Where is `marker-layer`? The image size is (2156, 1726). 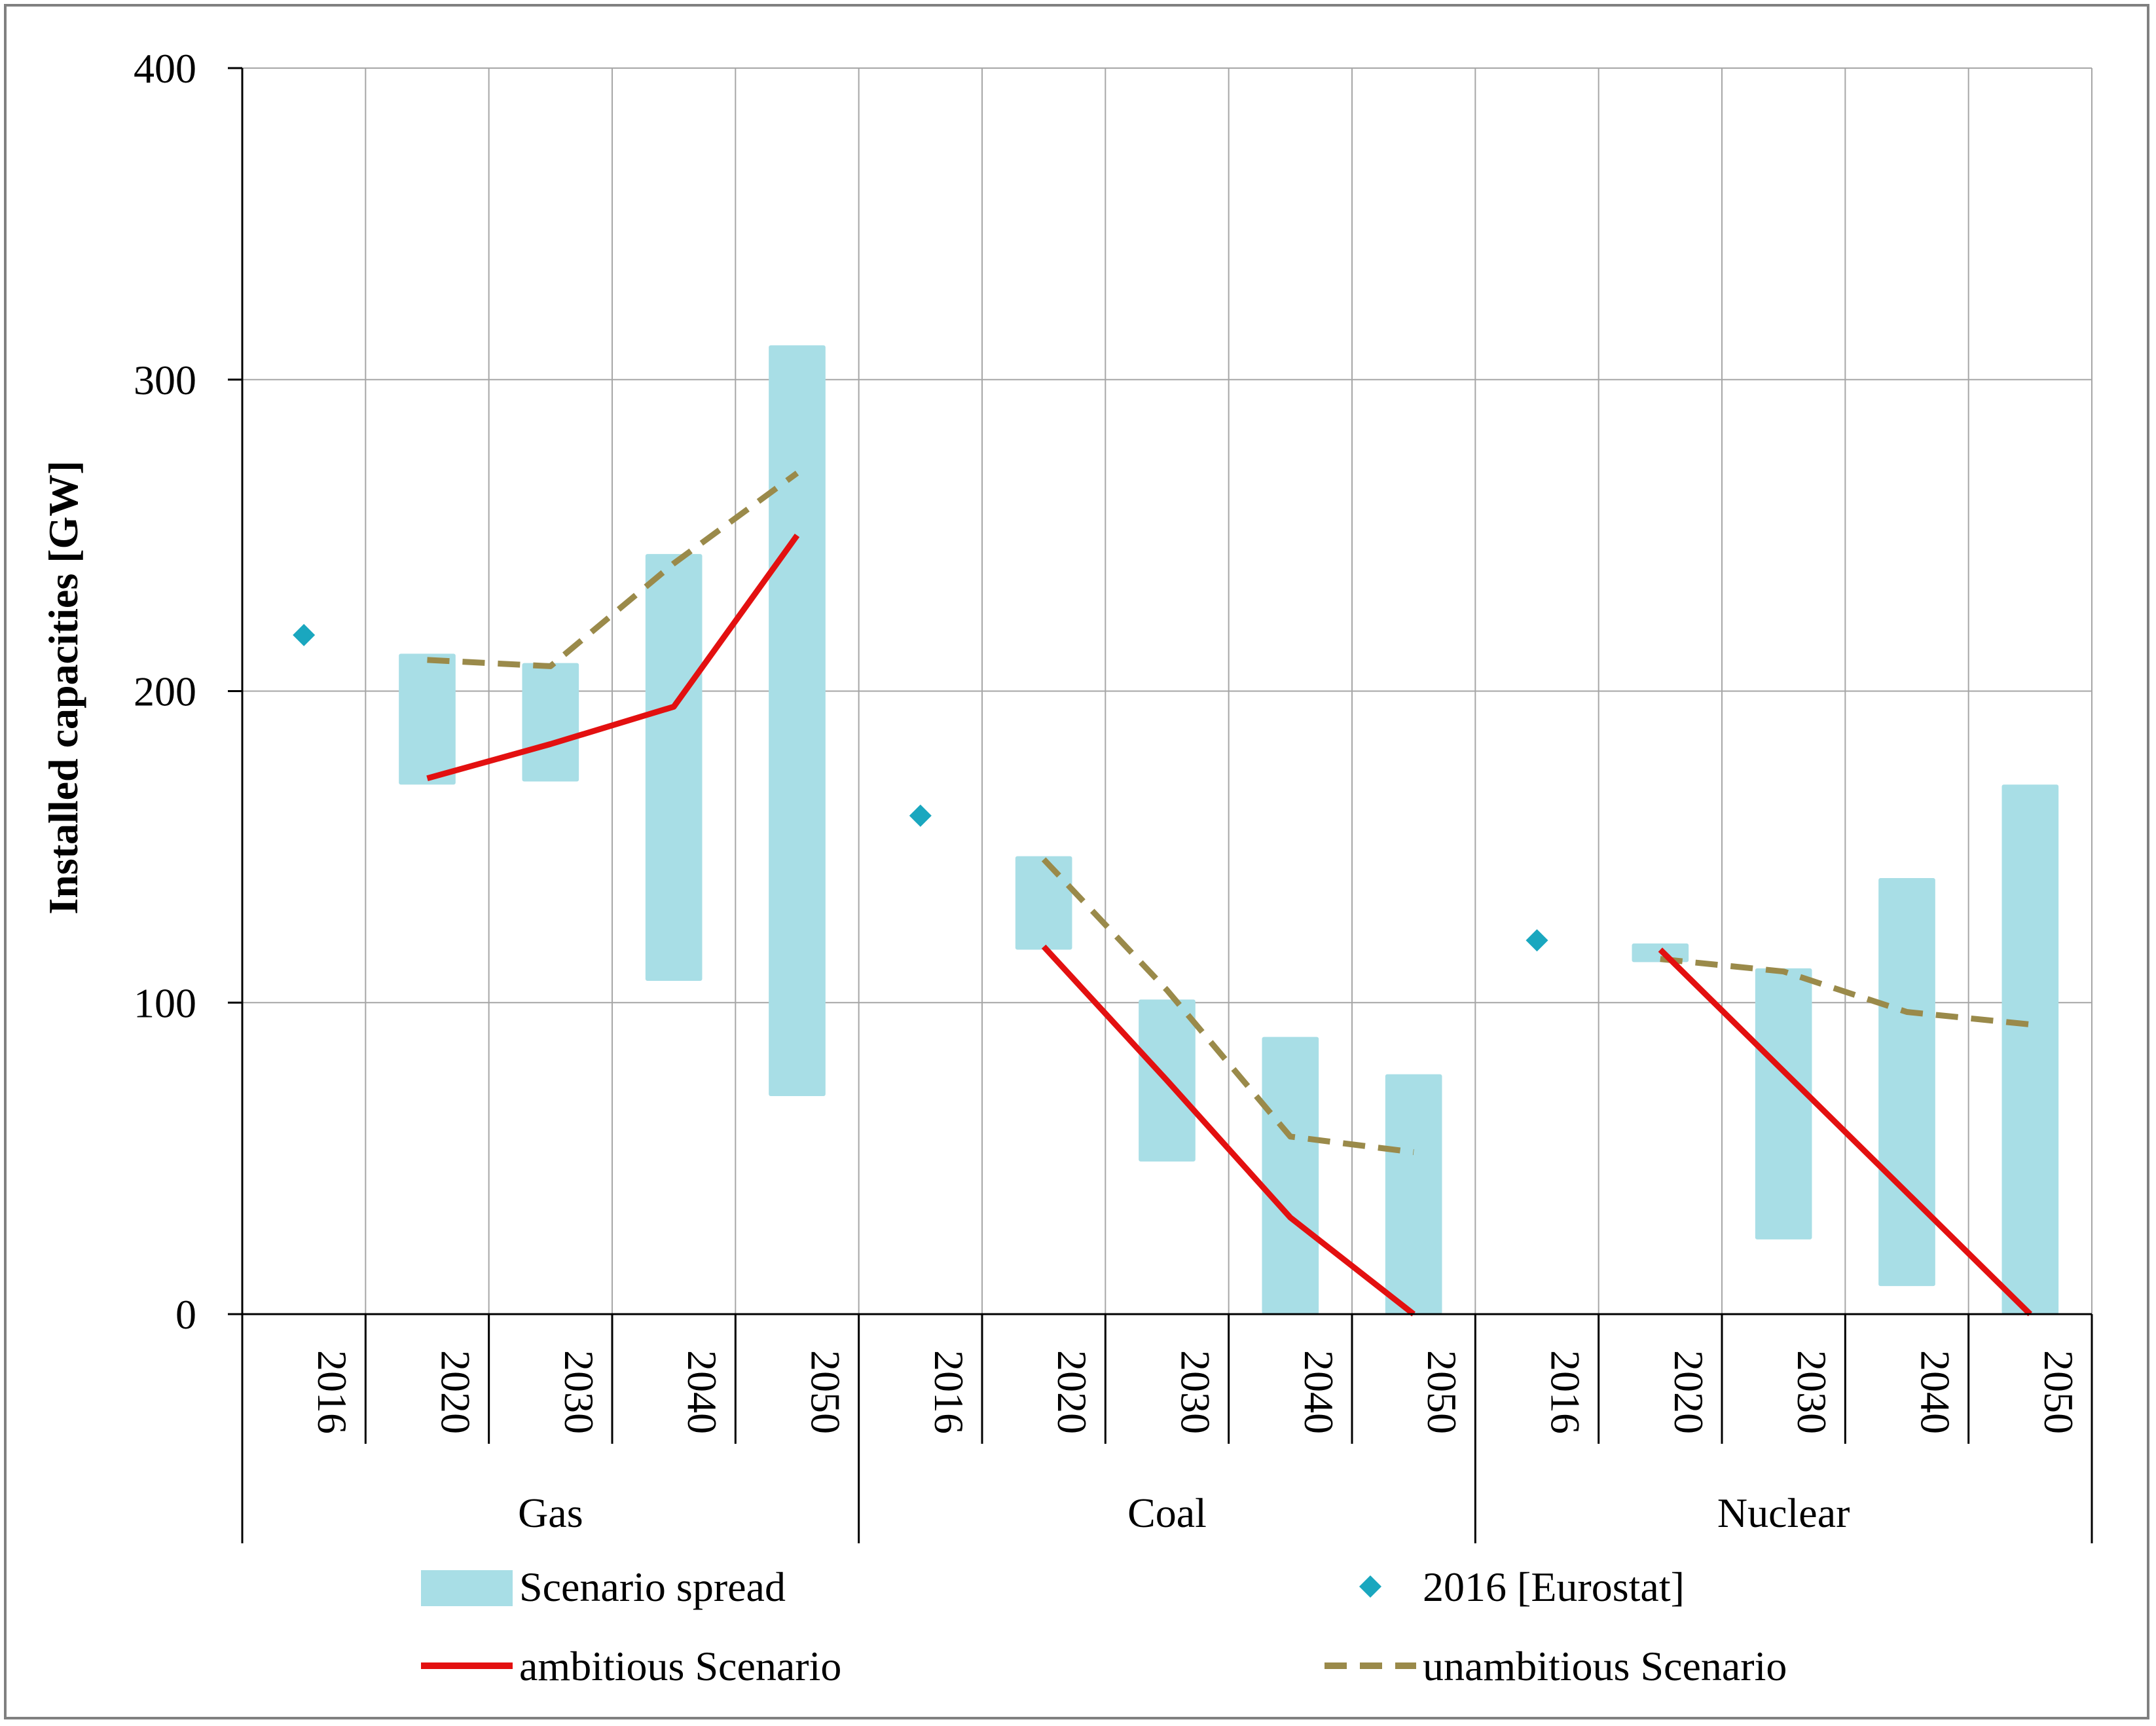
marker-layer is located at coordinates (921, 787).